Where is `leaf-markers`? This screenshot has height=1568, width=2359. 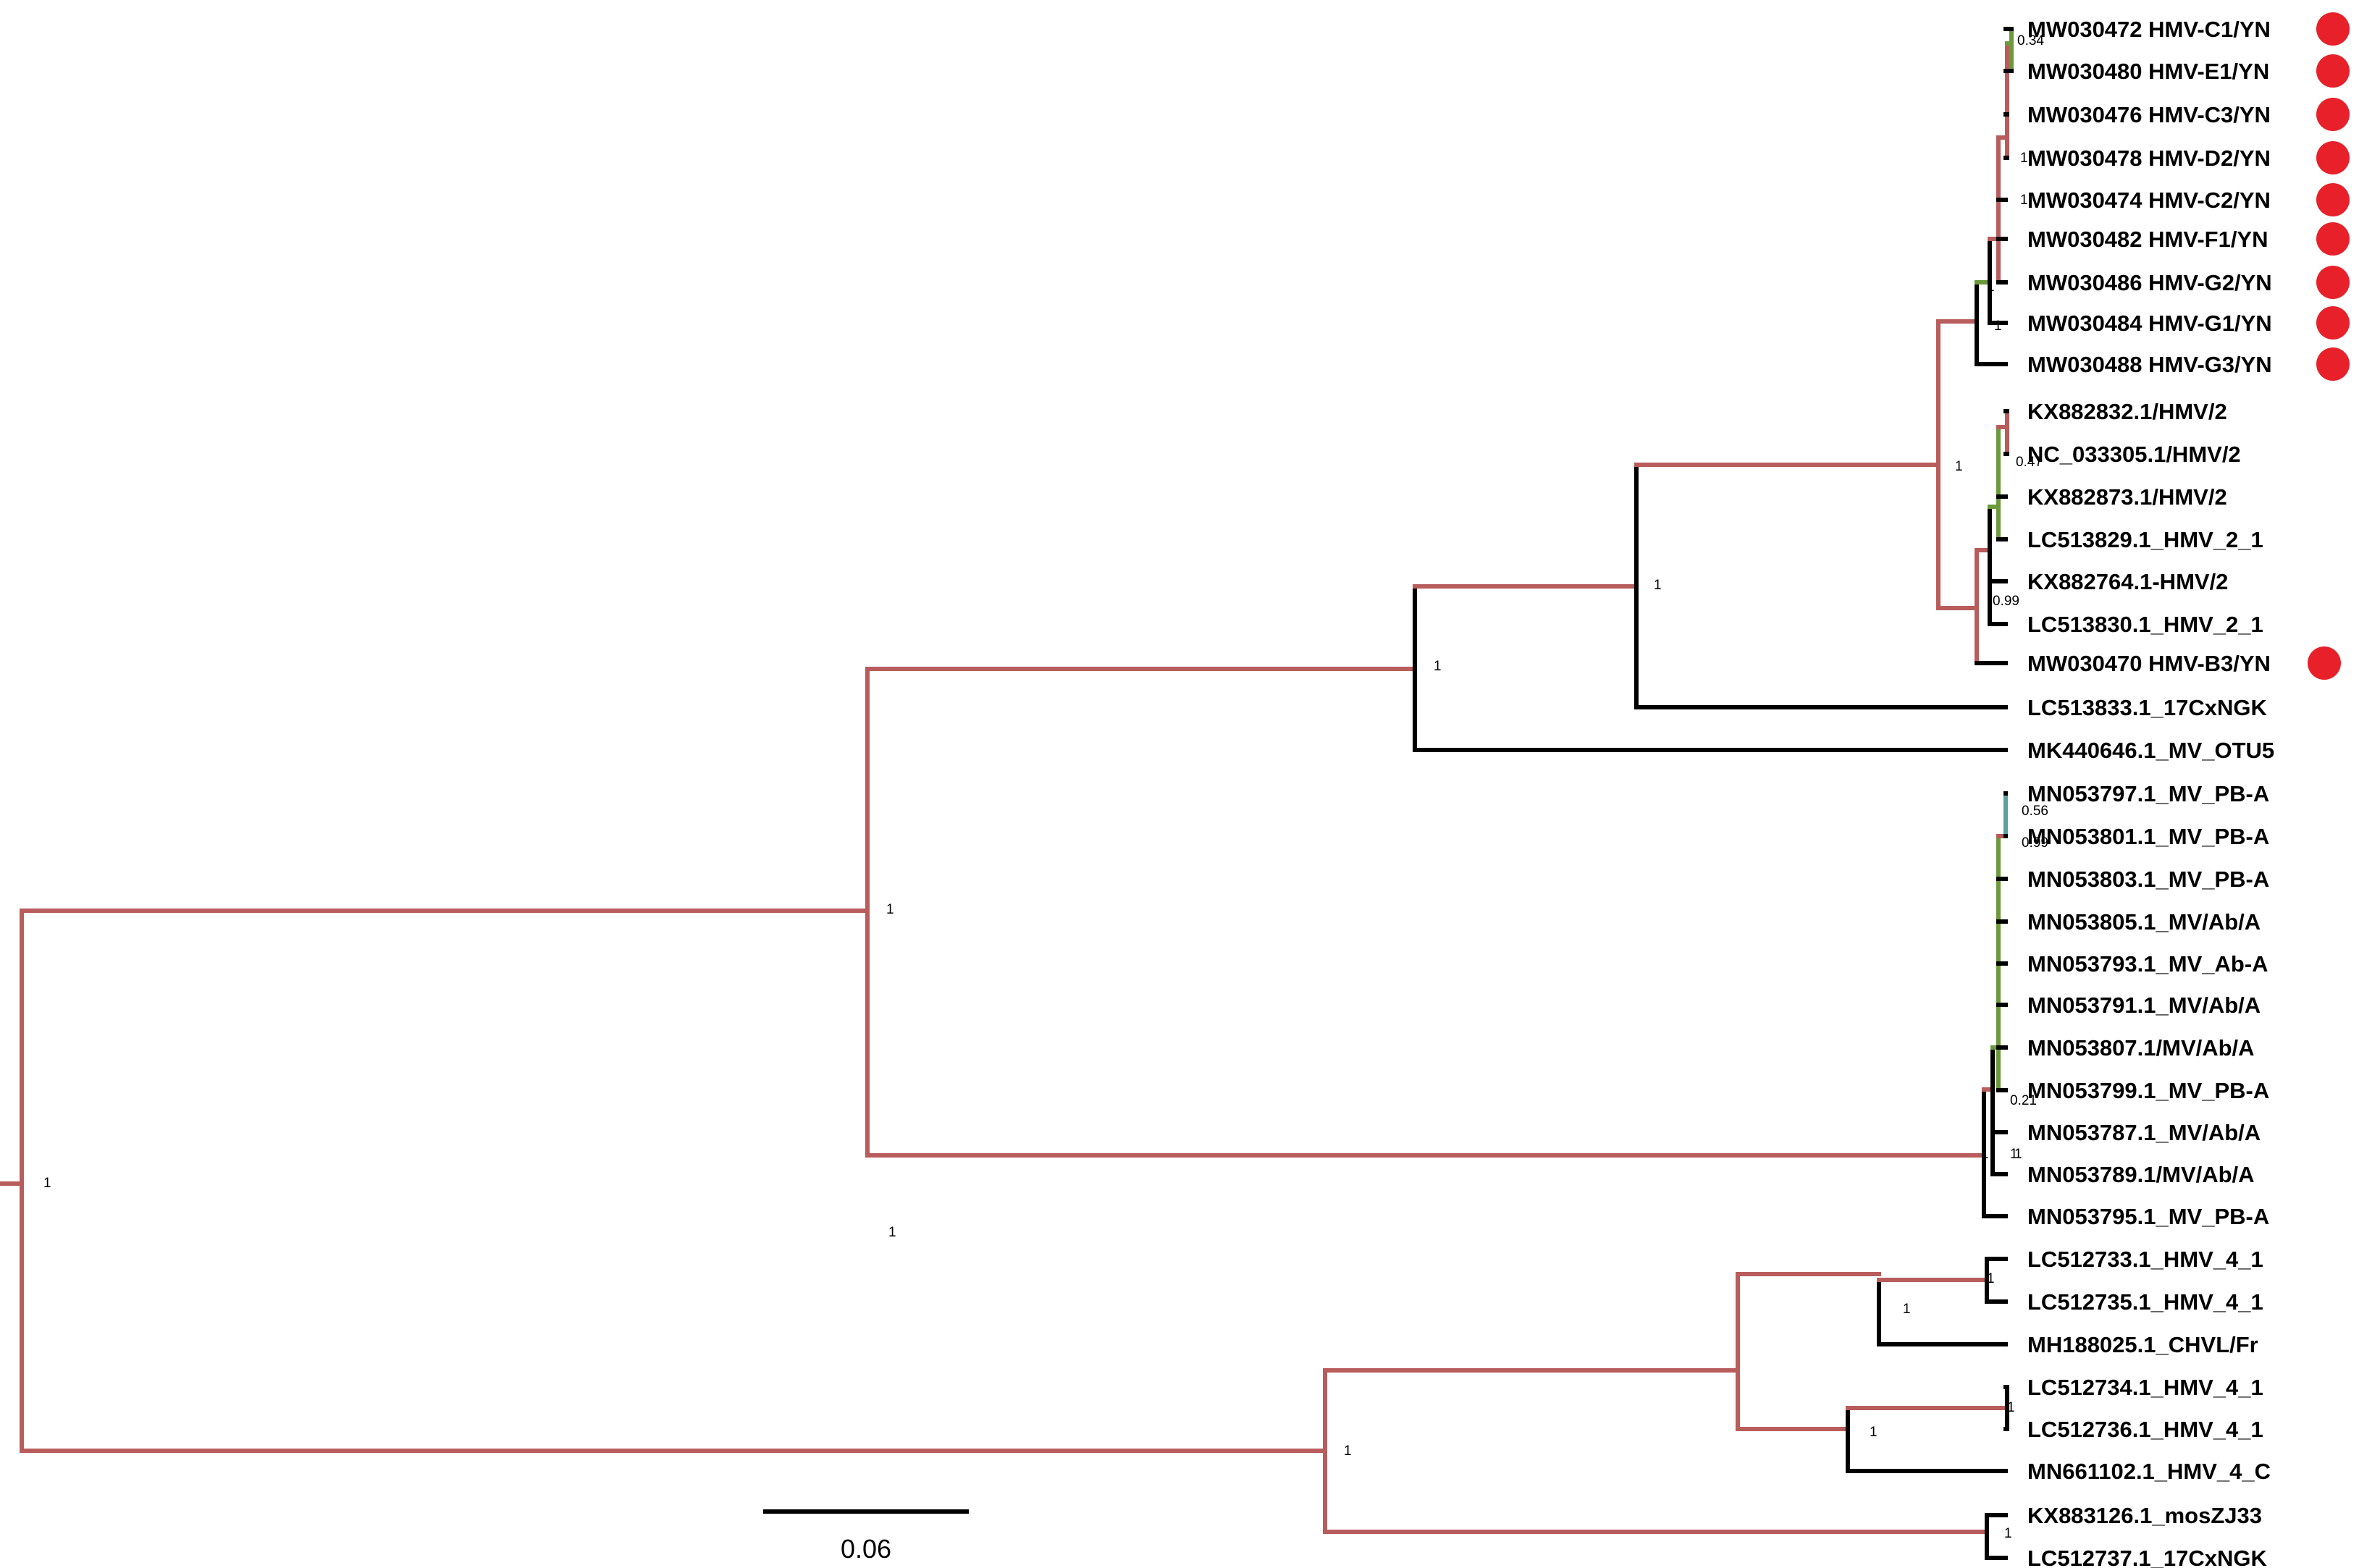 leaf-markers is located at coordinates (2329, 346).